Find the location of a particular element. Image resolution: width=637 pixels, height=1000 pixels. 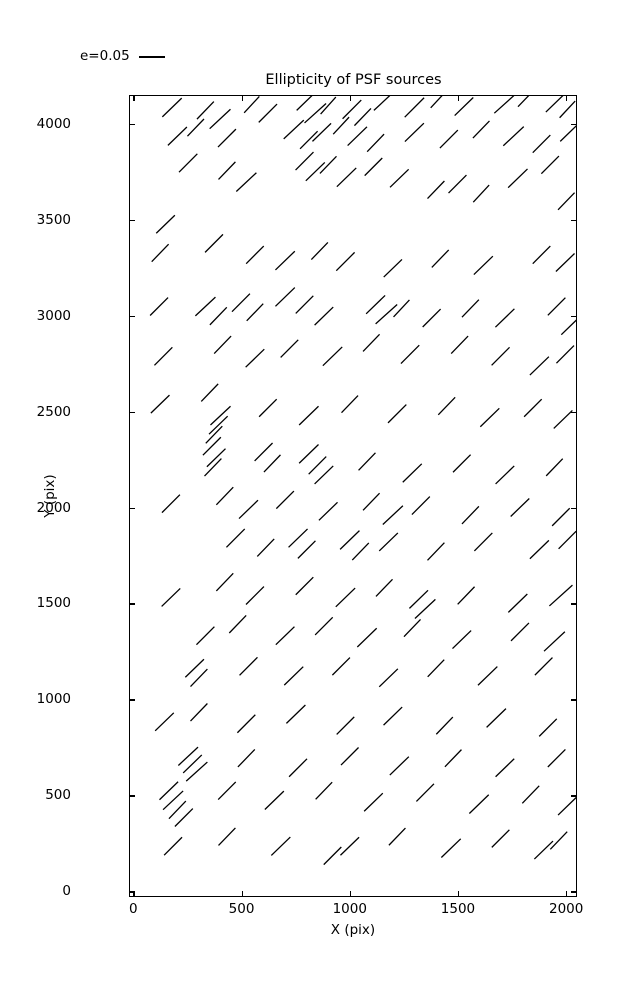

y-tick-label: 3500 is located at coordinates (53, 219).